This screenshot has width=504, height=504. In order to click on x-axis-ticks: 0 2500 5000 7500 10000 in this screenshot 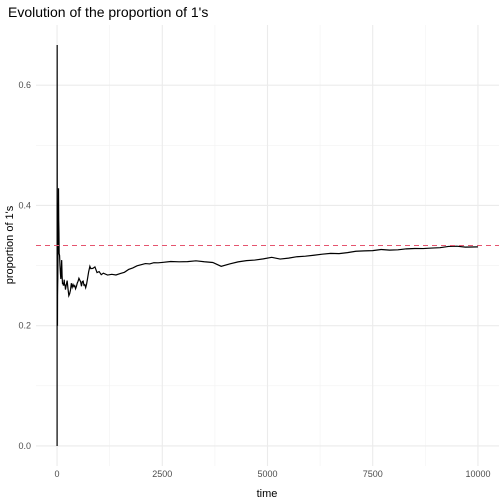, I will do `click(273, 474)`.